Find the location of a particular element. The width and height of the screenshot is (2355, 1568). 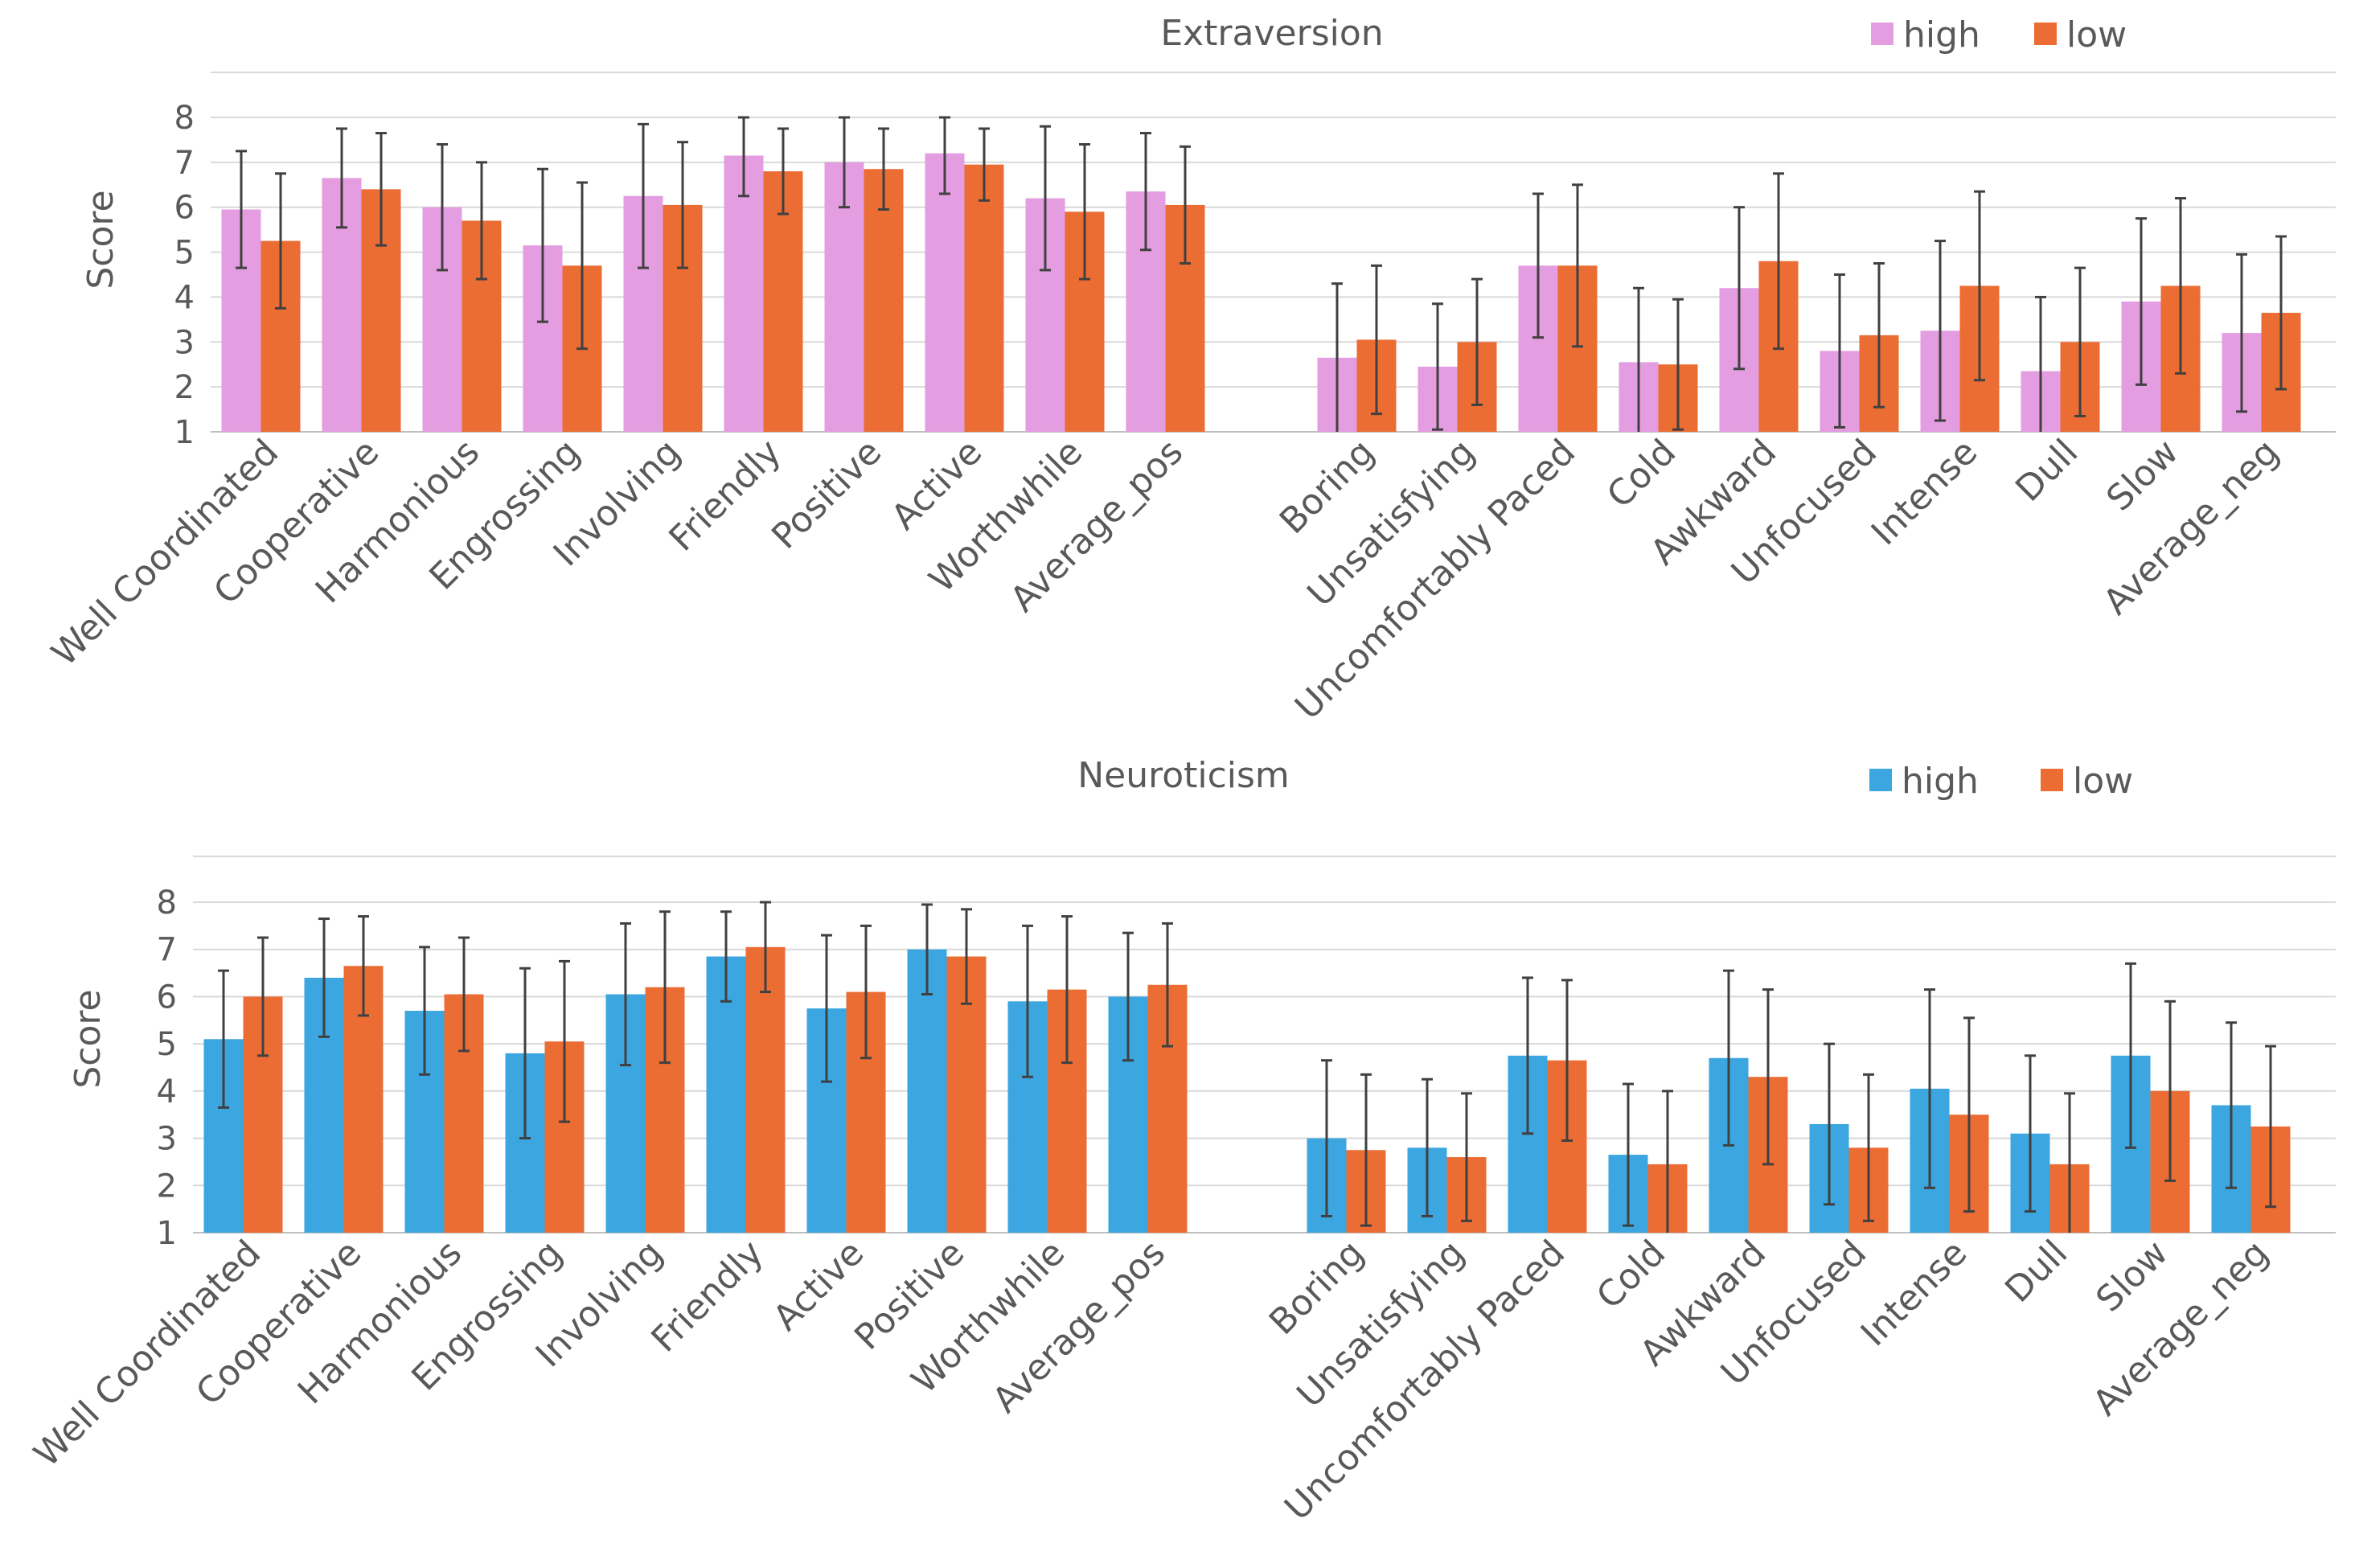

chart-extraversion-legend-label-low: low is located at coordinates (2096, 34).